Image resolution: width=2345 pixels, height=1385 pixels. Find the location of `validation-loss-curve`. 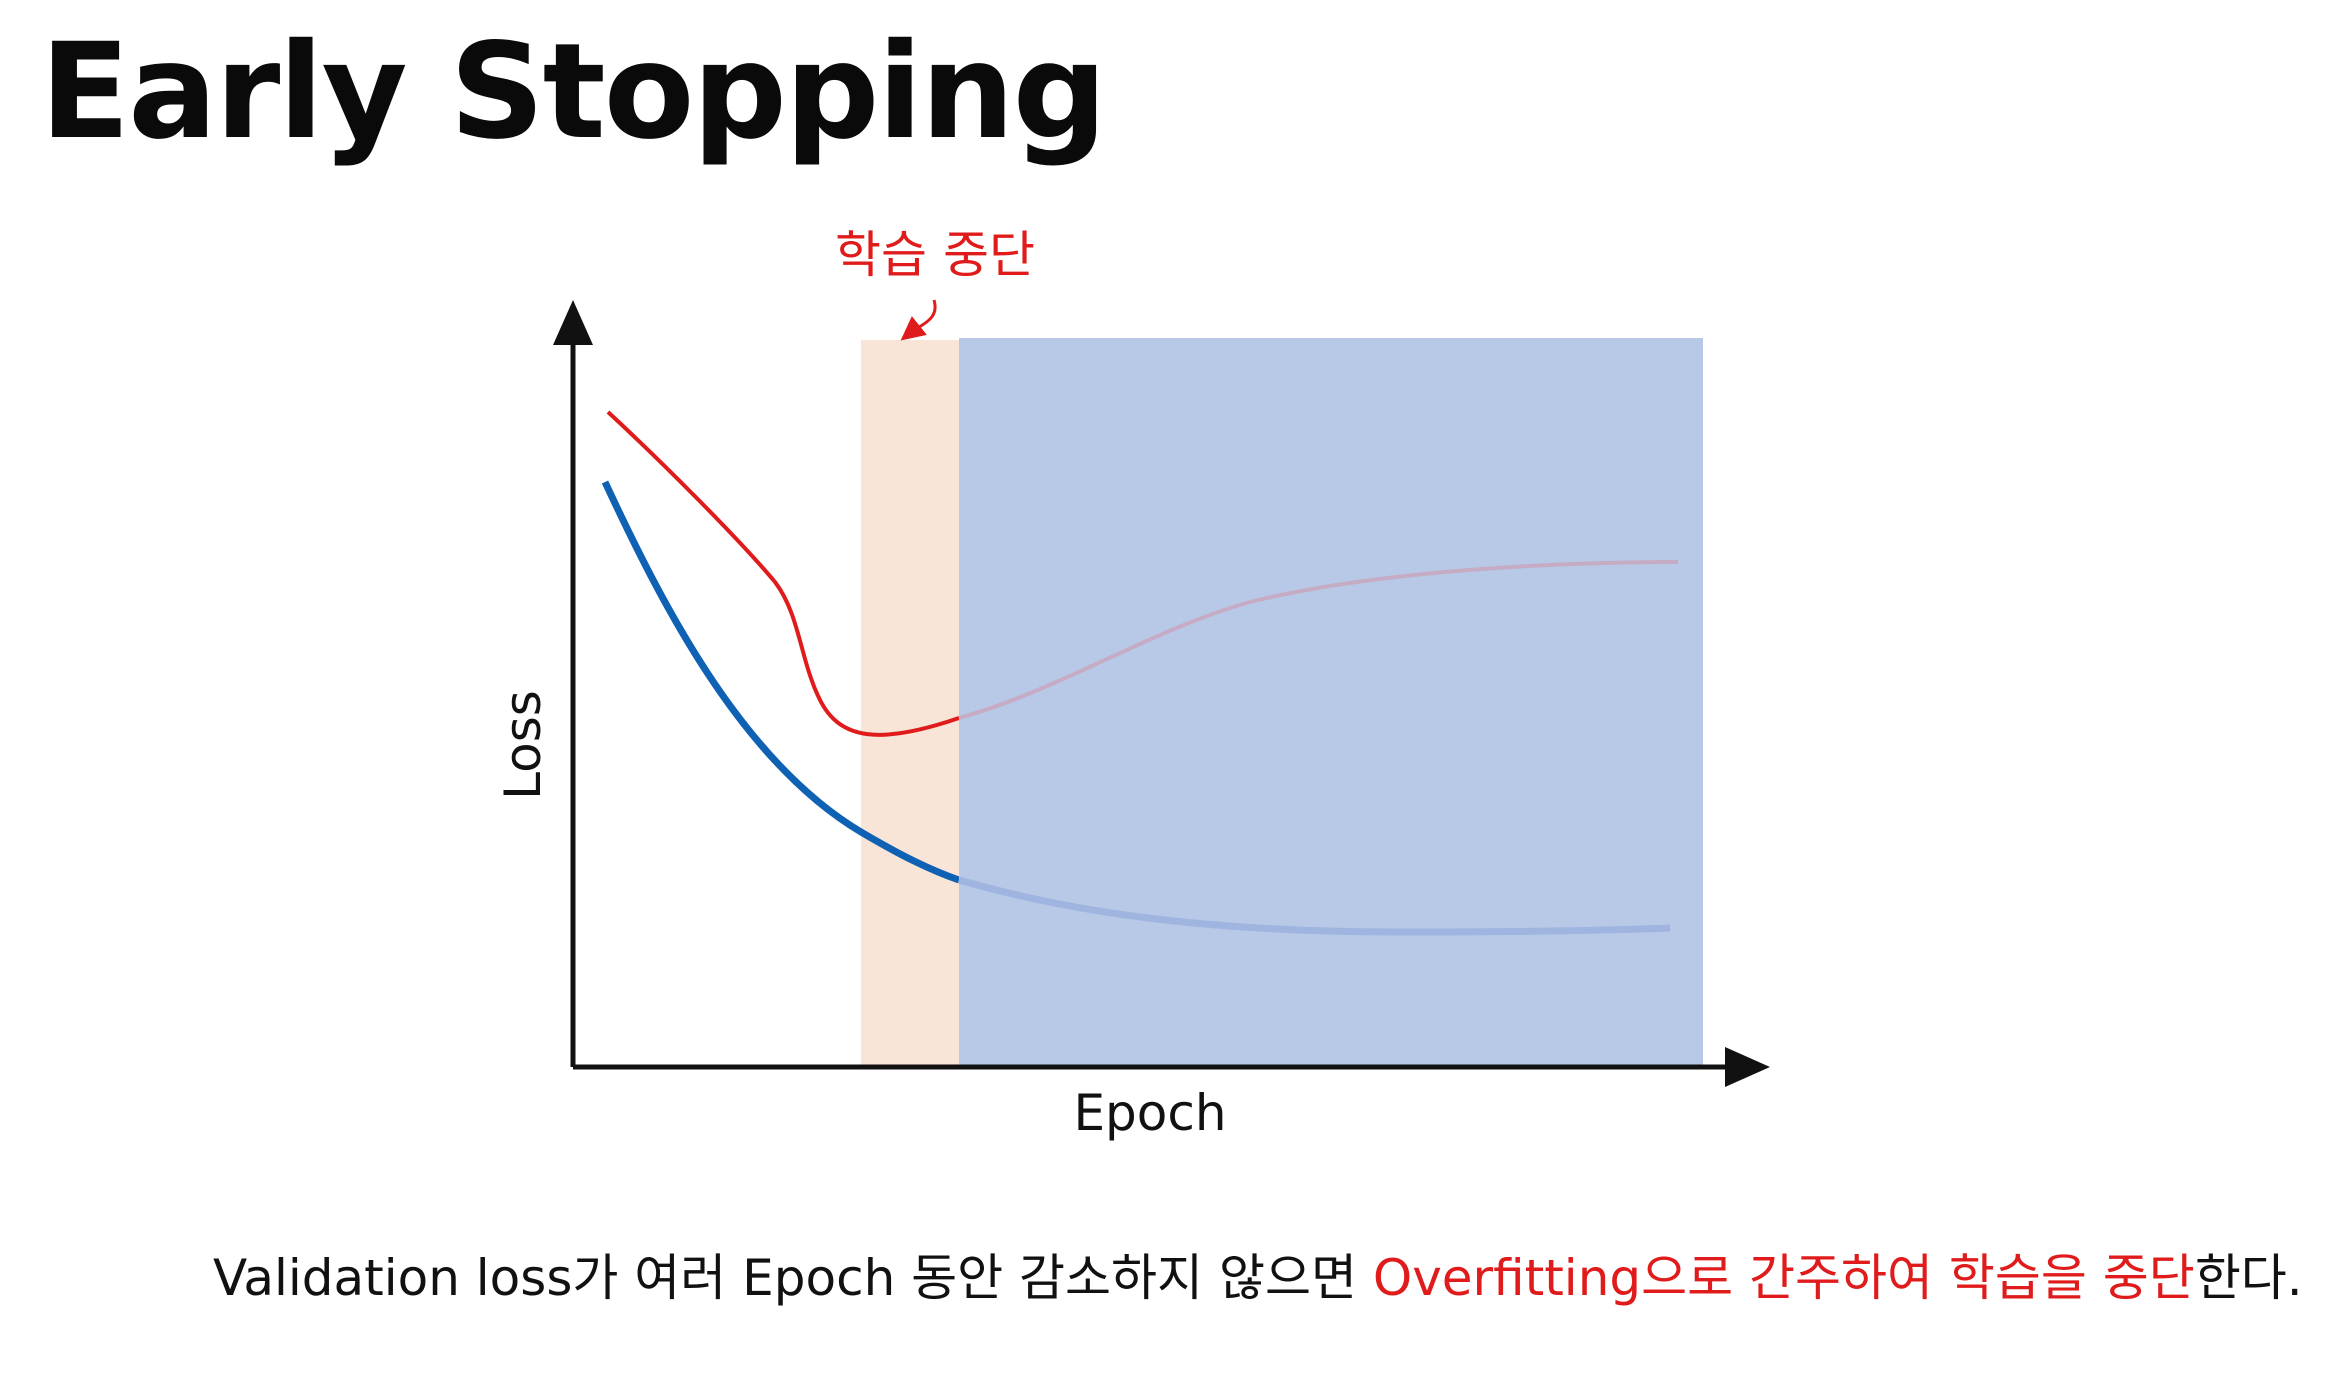

validation-loss-curve is located at coordinates (783, 573).